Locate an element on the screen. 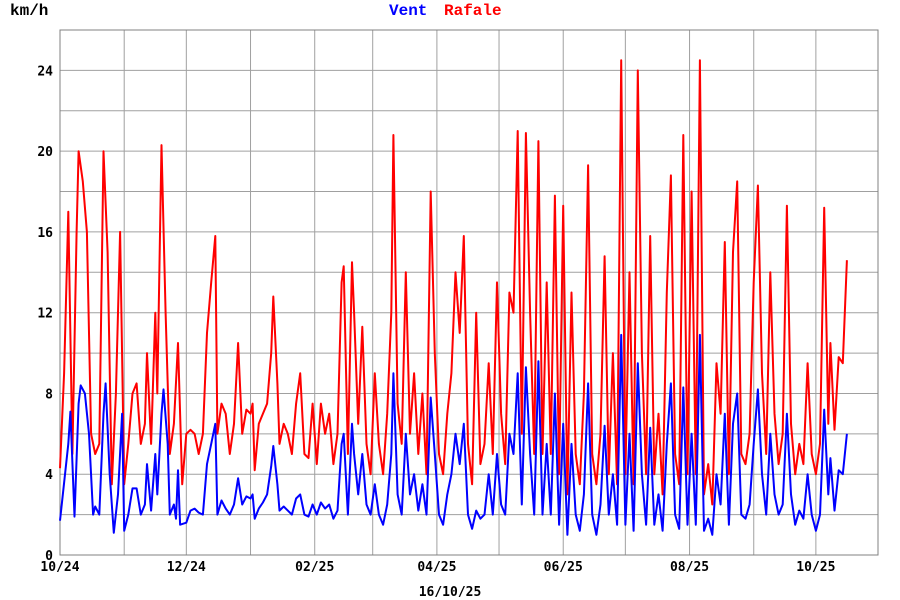 The width and height of the screenshot is (900, 600). x-tick-label: 06/25 is located at coordinates (563, 567).